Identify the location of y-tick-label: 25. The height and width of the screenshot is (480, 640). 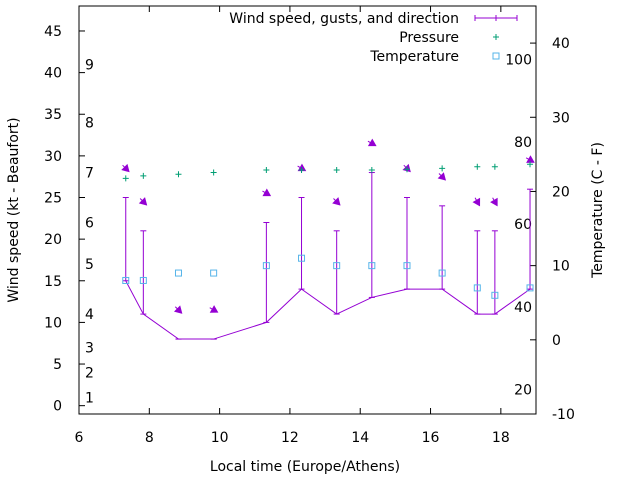
(53, 199).